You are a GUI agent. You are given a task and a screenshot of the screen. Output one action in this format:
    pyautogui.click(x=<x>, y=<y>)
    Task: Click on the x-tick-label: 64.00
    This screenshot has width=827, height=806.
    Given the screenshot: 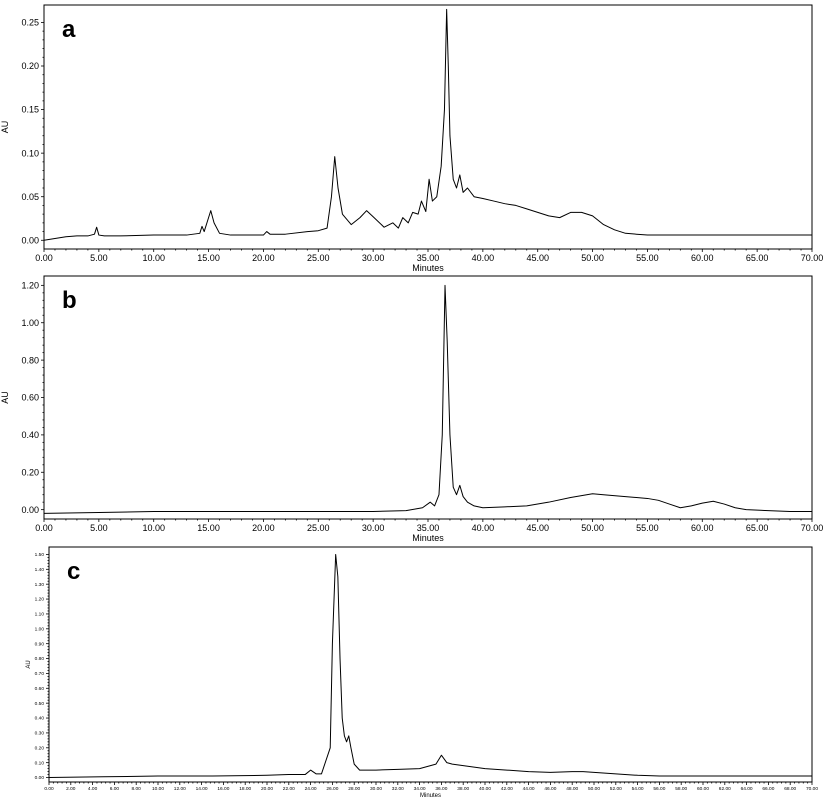 What is the action you would take?
    pyautogui.click(x=747, y=789)
    